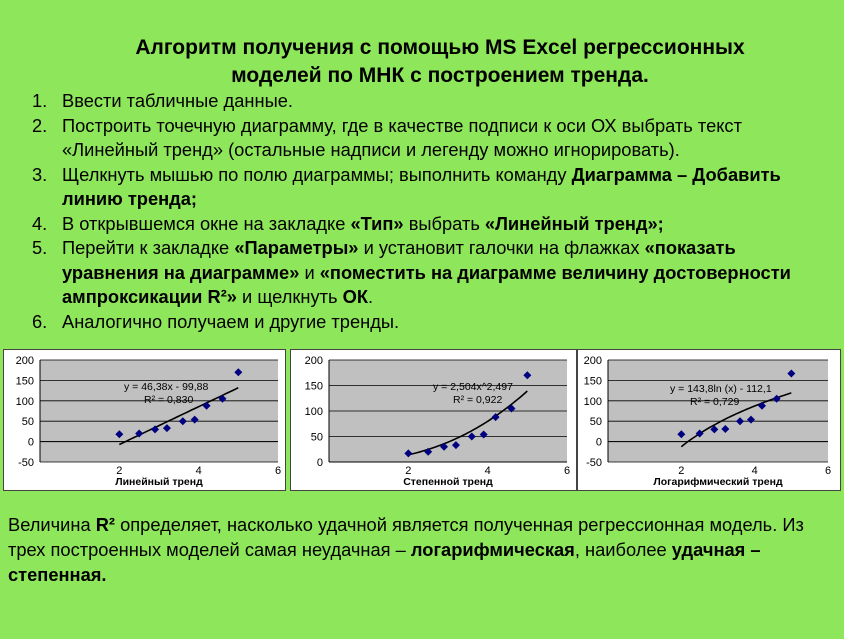  Describe the element at coordinates (166, 387) in the screenshot. I see `trend-equation: y = 46,38x - 99,88` at that location.